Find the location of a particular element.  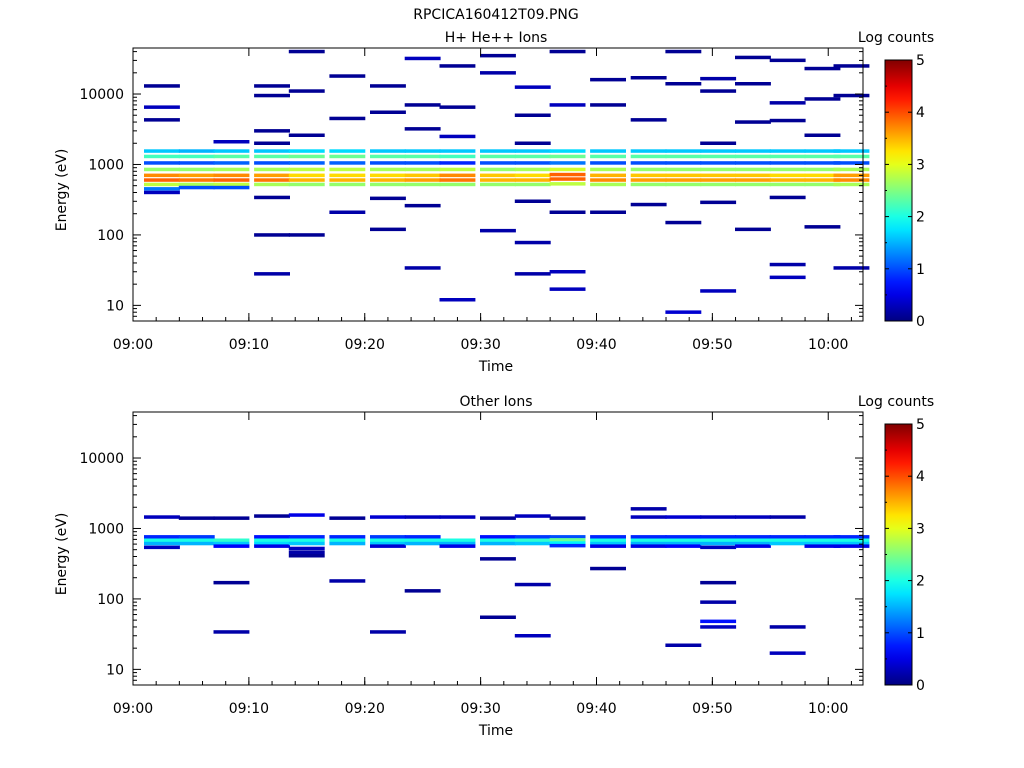

colorbar-gradient is located at coordinates (898, 190).